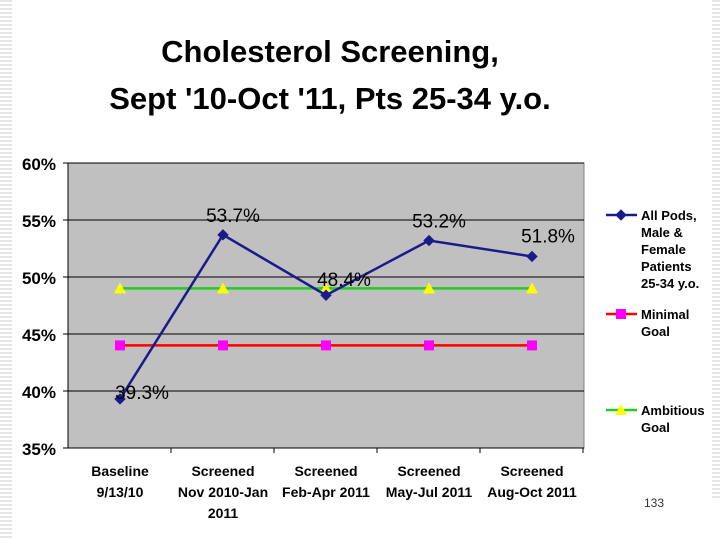  Describe the element at coordinates (654, 503) in the screenshot. I see `page-number: 133` at that location.